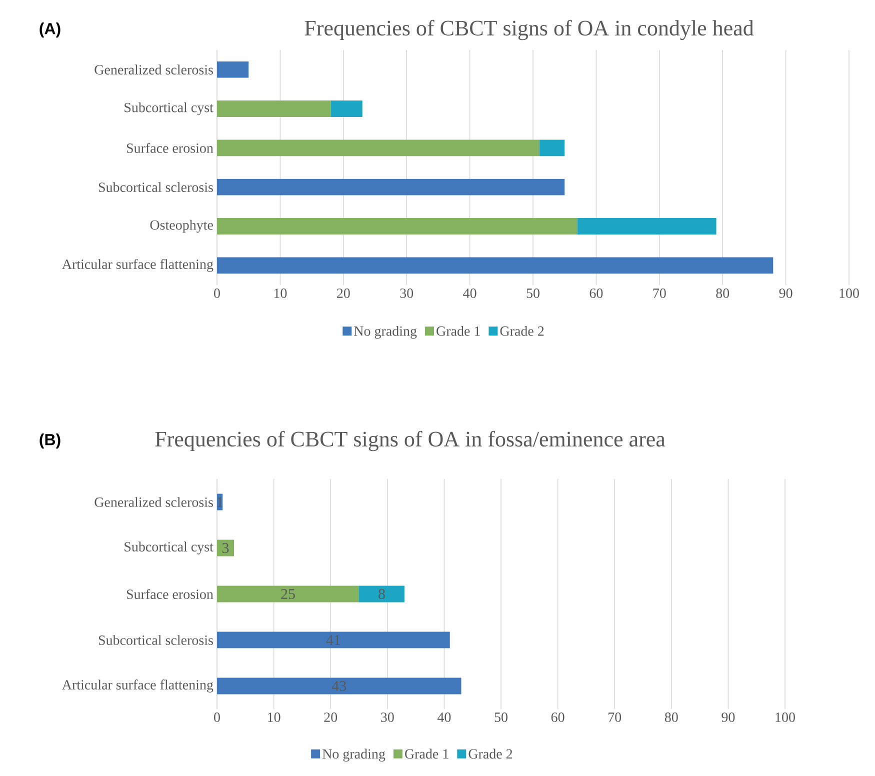  I want to click on data-label: 8, so click(381, 594).